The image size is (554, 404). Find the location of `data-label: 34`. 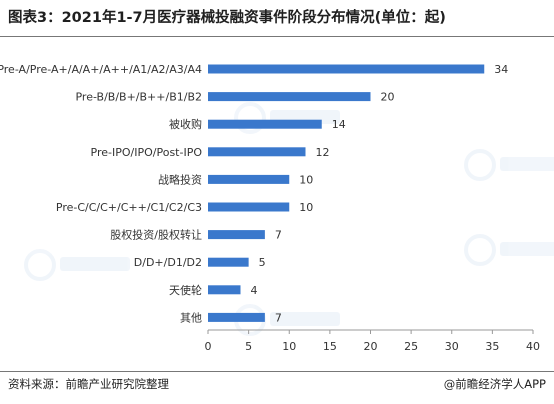

data-label: 34 is located at coordinates (501, 69).